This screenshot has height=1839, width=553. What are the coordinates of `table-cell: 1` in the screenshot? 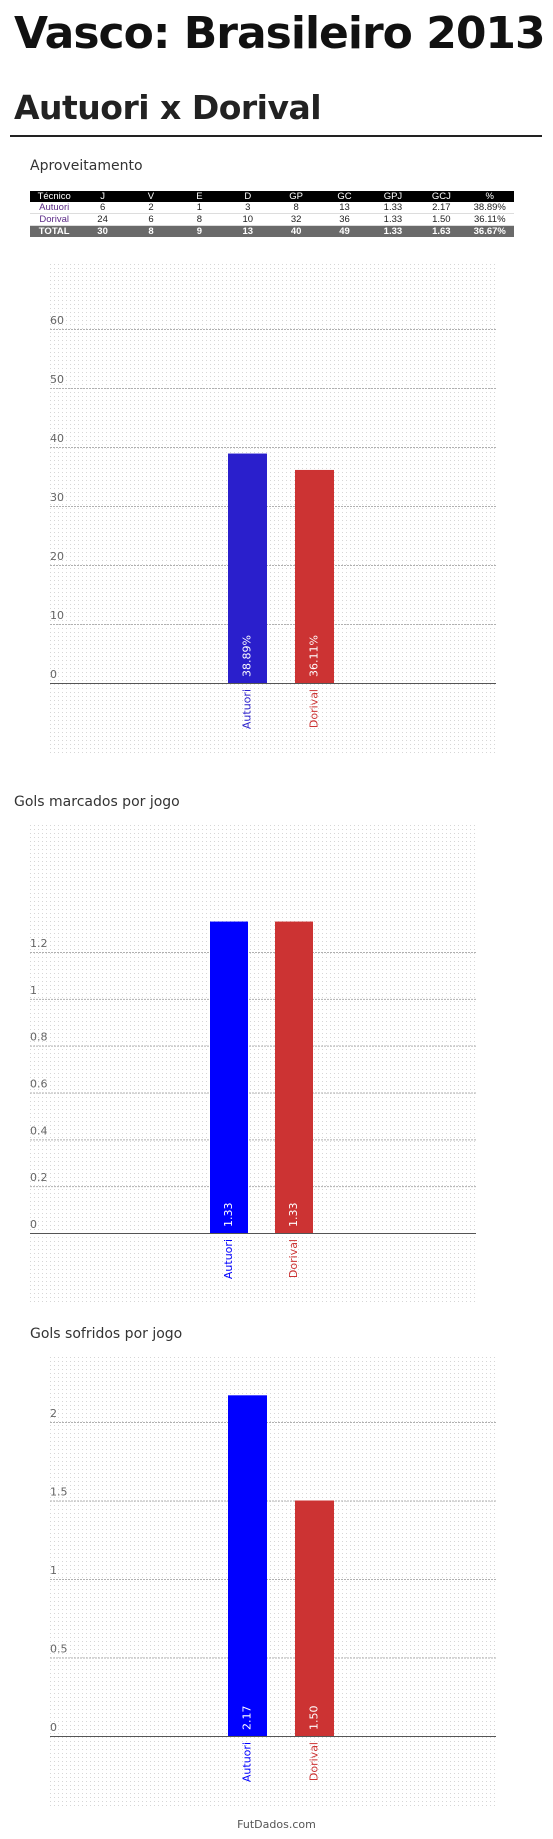 It's located at (199, 208).